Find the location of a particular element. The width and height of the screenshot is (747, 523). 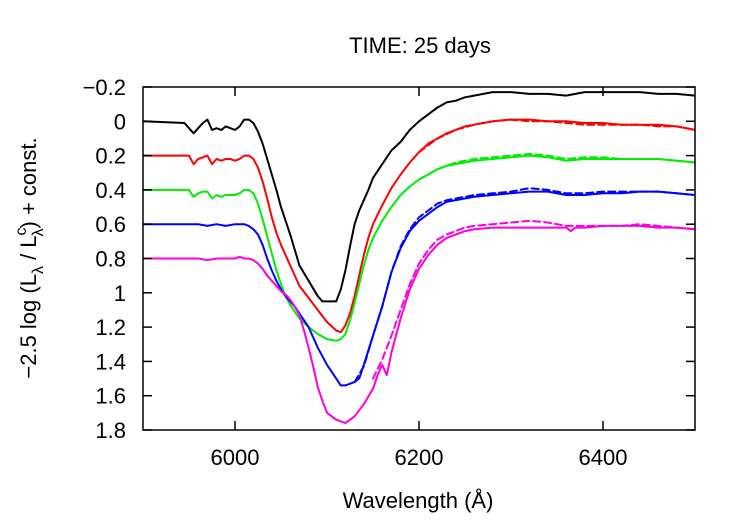

y-axis-label-prefix: −2.5 log (L is located at coordinates (28, 326).